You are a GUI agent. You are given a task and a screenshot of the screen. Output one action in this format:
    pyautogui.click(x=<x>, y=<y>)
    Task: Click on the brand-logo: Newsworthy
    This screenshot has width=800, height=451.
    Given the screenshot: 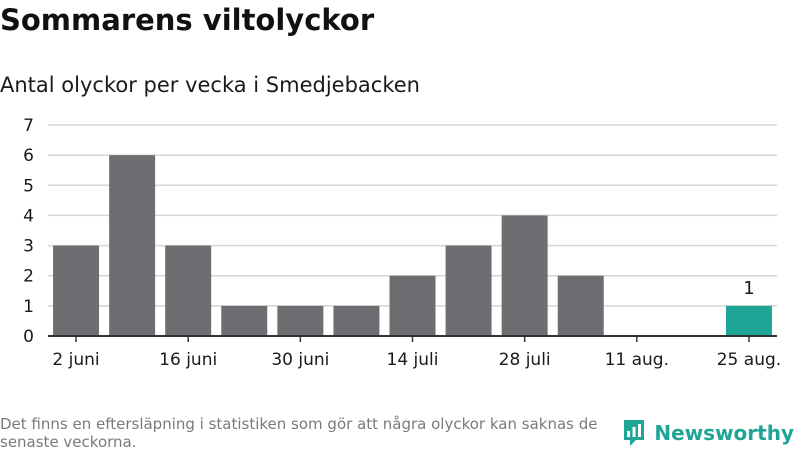 What is the action you would take?
    pyautogui.click(x=708, y=433)
    